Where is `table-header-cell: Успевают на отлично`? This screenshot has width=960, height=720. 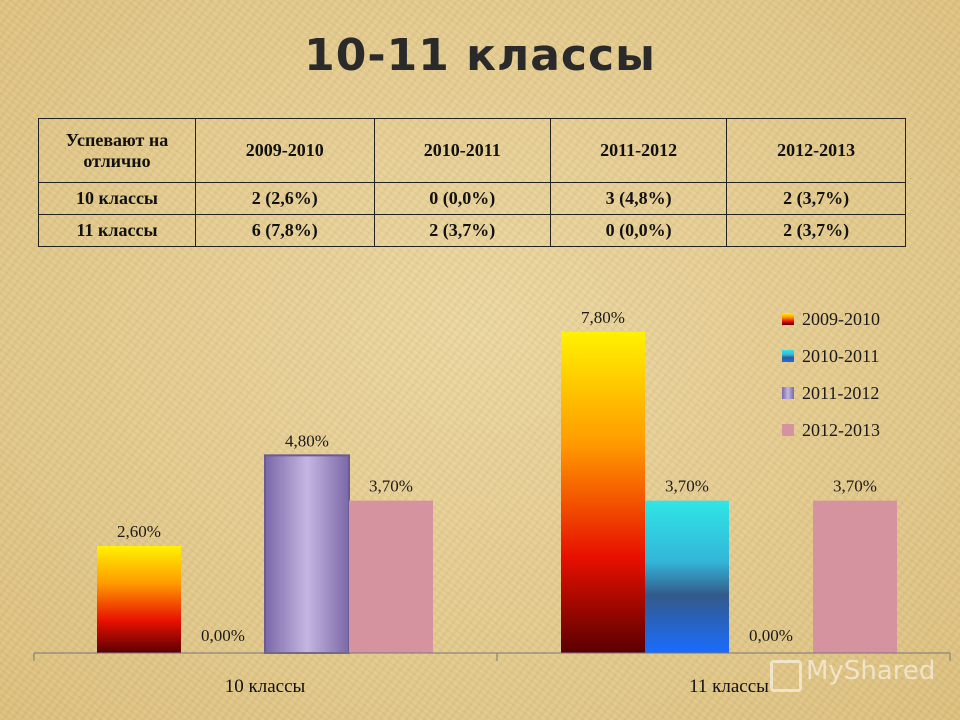 table-header-cell: Успевают на отлично is located at coordinates (117, 150).